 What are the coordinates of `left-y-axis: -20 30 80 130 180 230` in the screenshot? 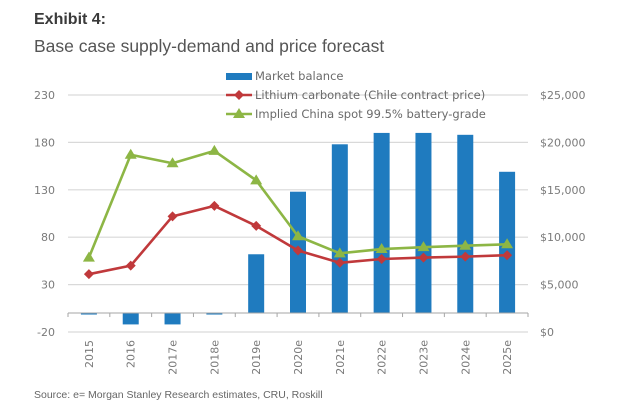 It's located at (44, 214).